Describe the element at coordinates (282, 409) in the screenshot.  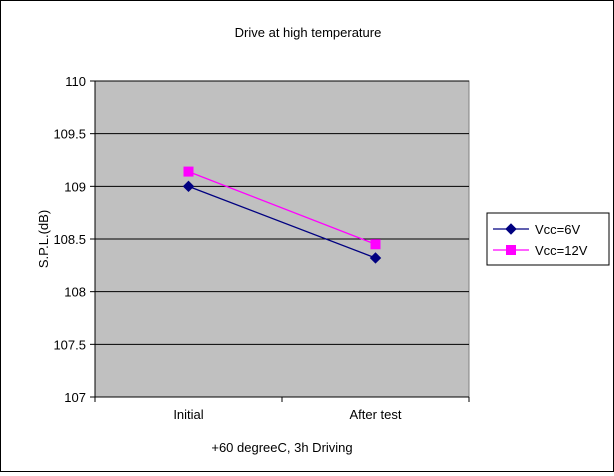
I see `x-ticks: Initial After test` at that location.